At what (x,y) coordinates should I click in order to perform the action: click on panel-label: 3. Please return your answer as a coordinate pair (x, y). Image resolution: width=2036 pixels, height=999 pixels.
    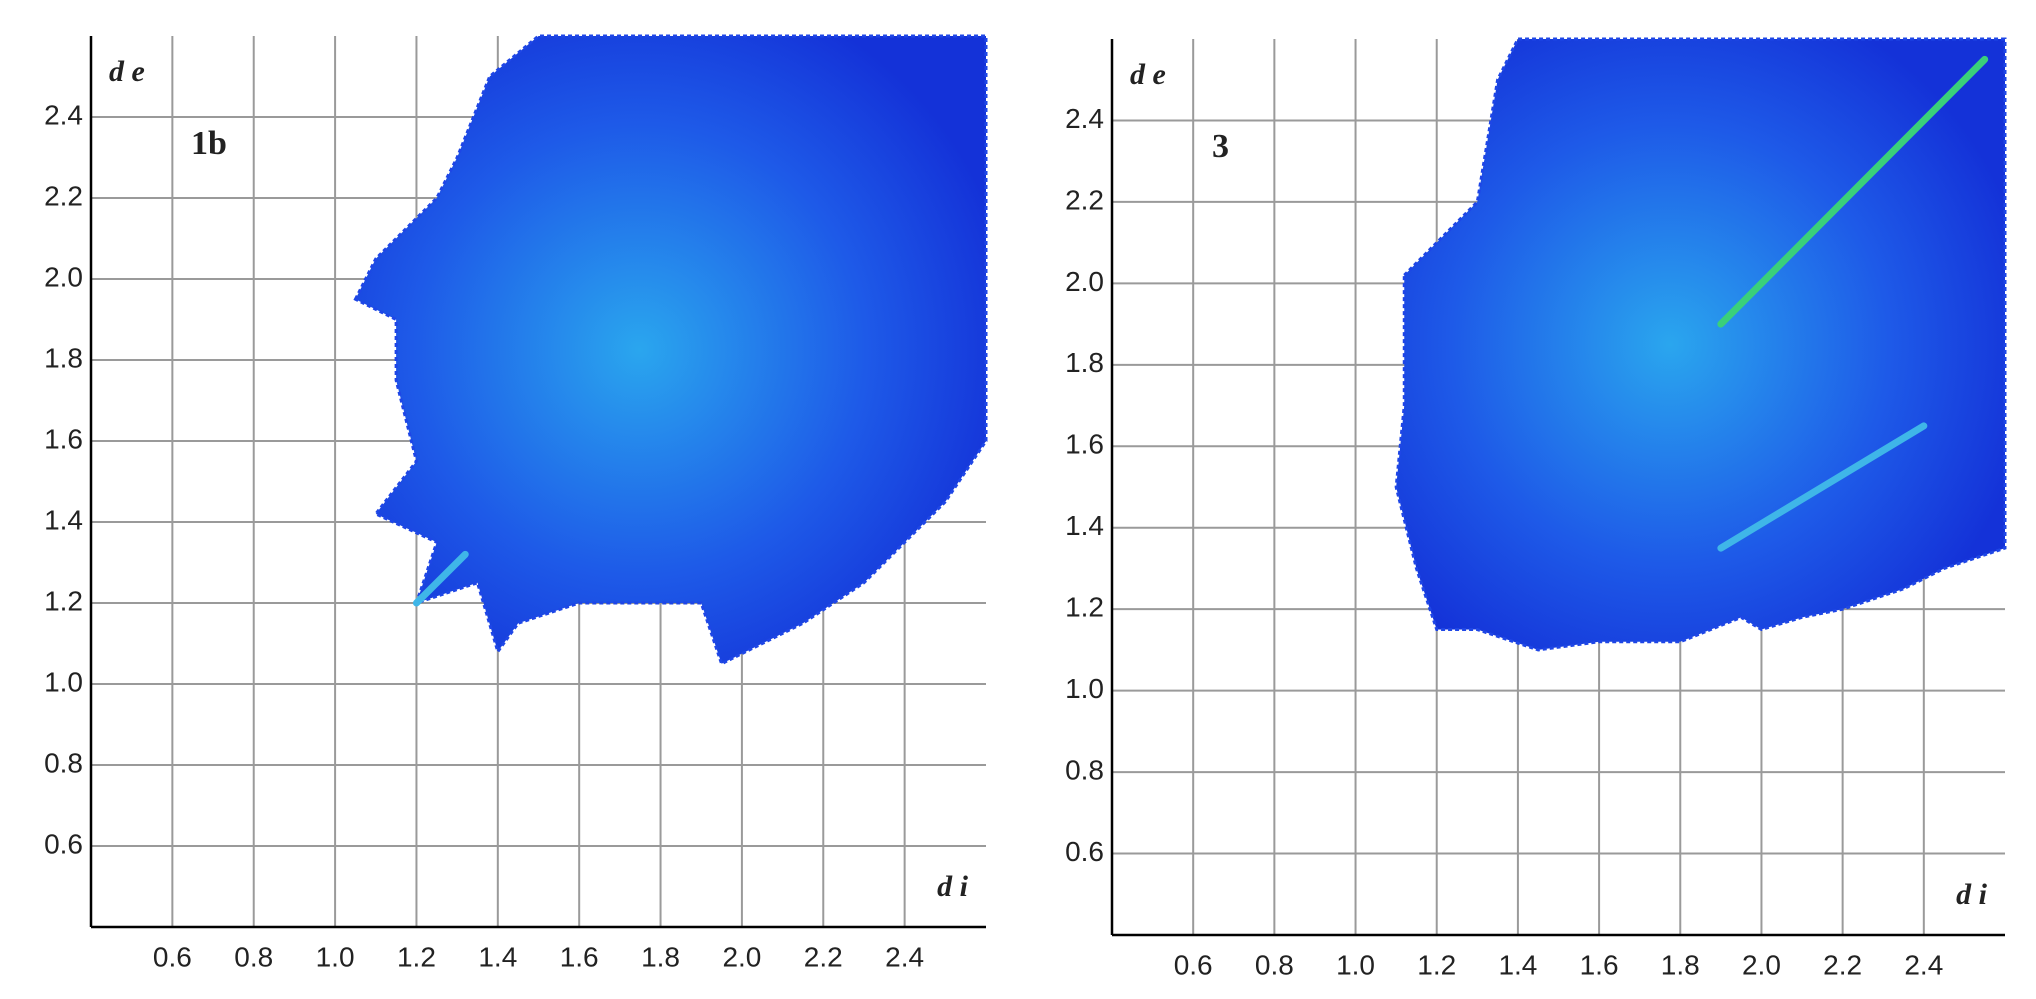
    Looking at the image, I should click on (1220, 146).